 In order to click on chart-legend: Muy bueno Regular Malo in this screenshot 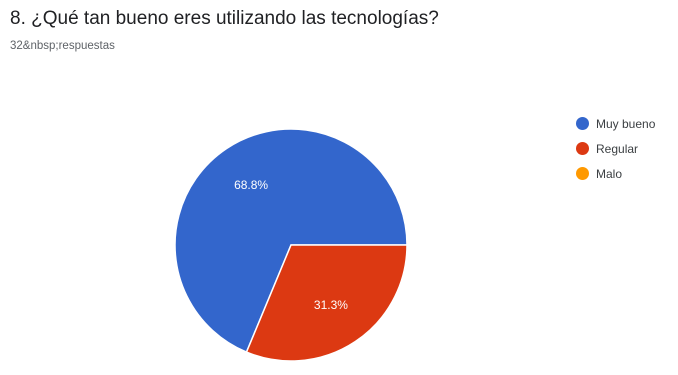, I will do `click(615, 148)`.